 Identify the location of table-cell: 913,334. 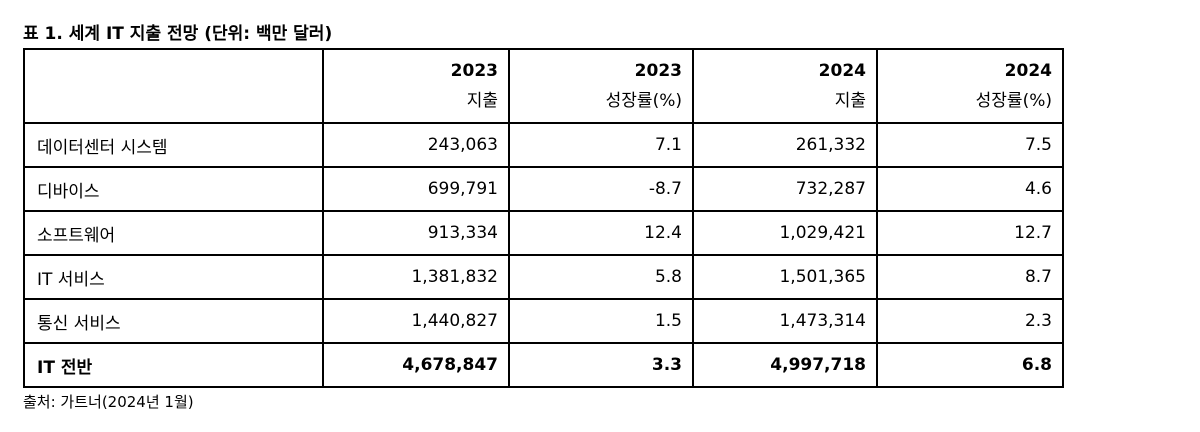
(416, 233).